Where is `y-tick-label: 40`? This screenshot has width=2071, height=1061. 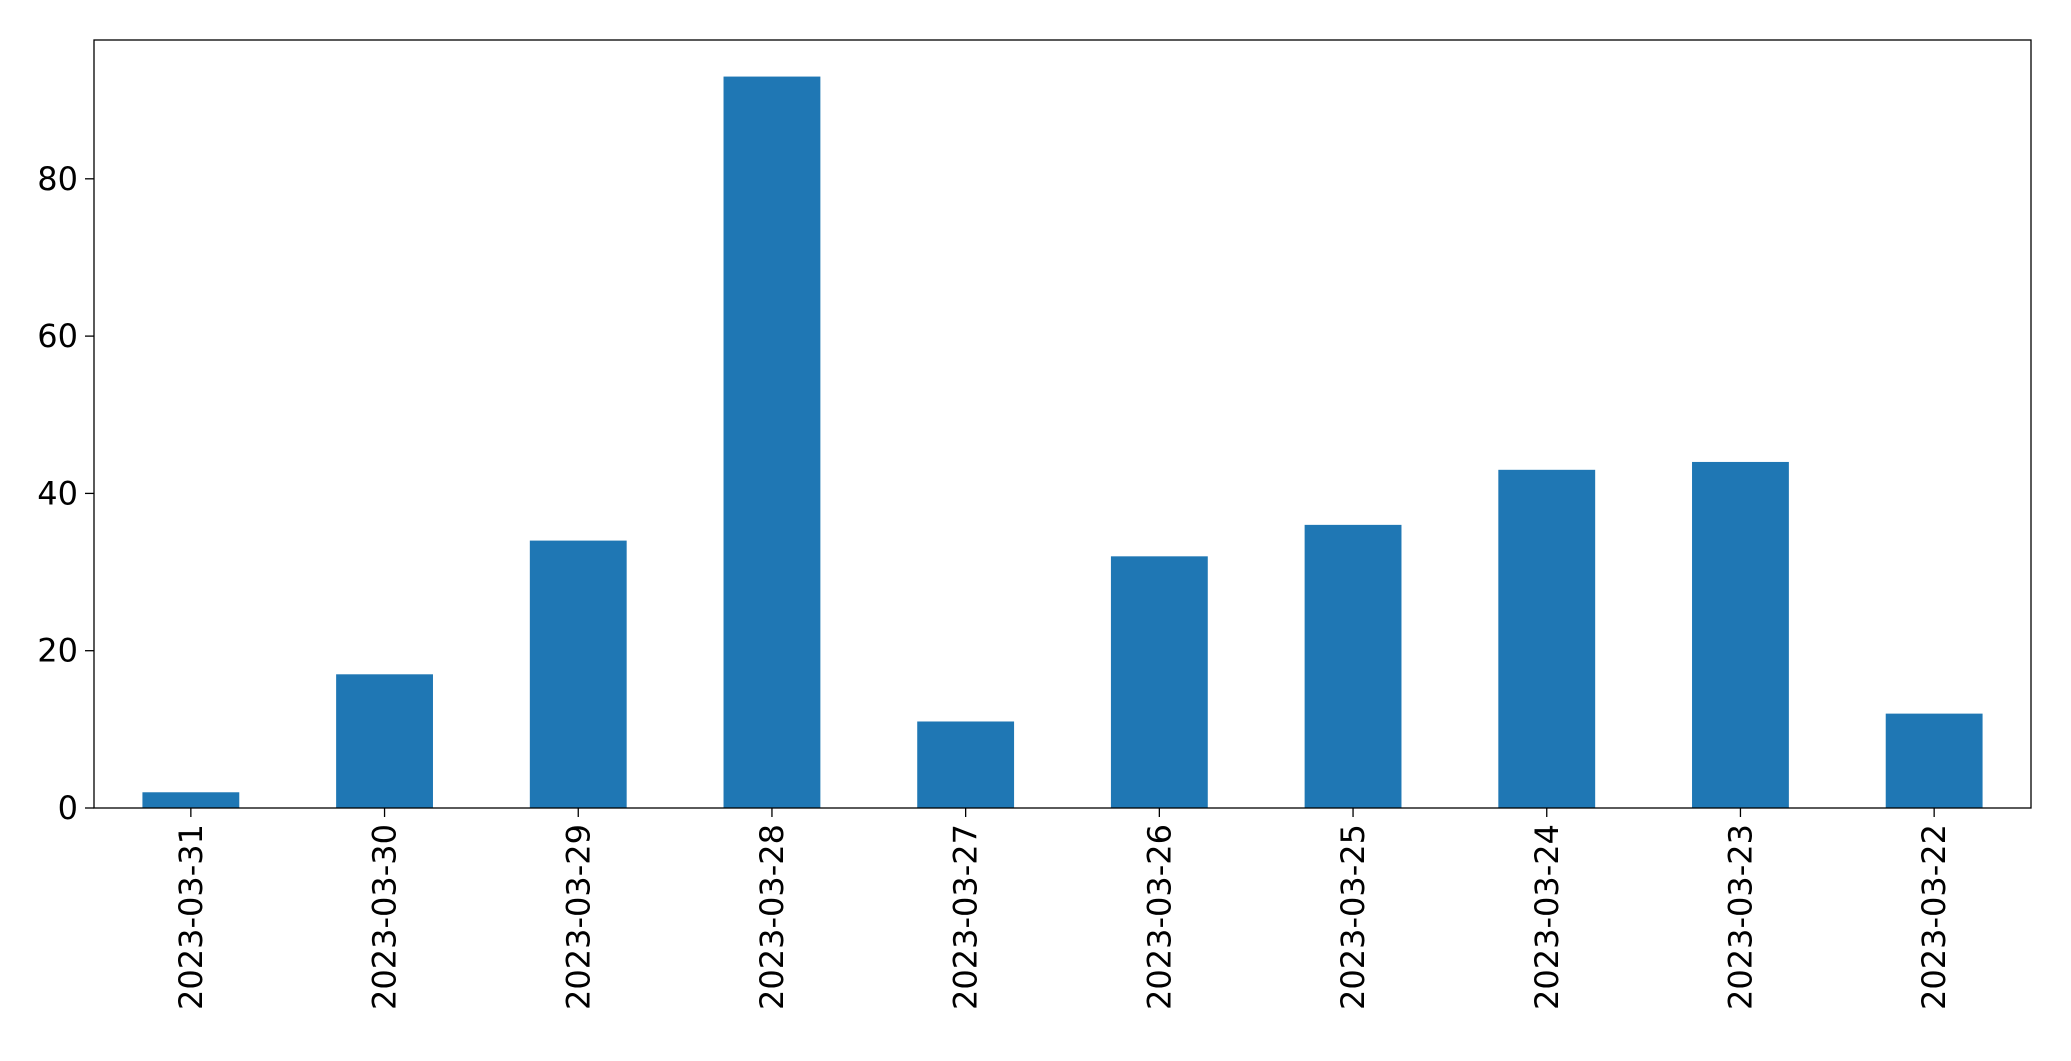
y-tick-label: 40 is located at coordinates (57, 493).